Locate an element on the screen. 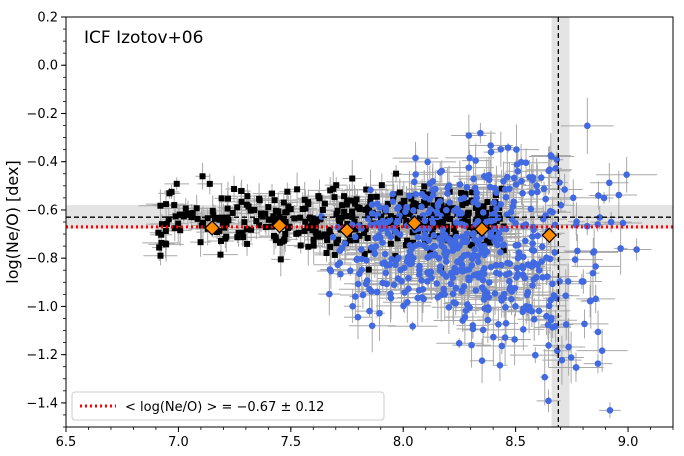 This screenshot has height=456, width=684. annotation-label: ICF Izotov+06 is located at coordinates (143, 38).